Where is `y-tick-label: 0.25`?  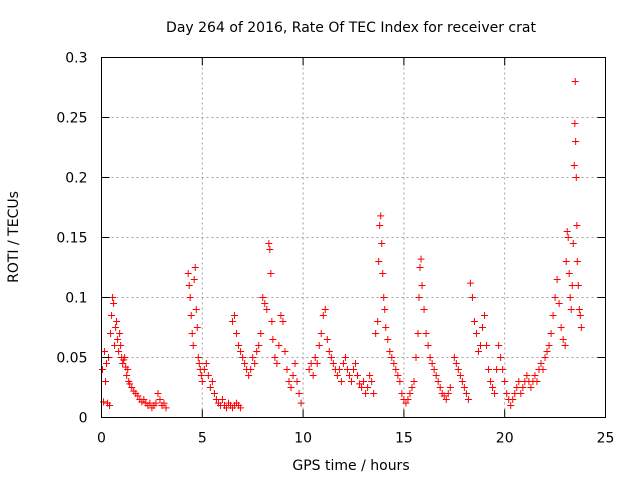
y-tick-label: 0.25 is located at coordinates (71, 119).